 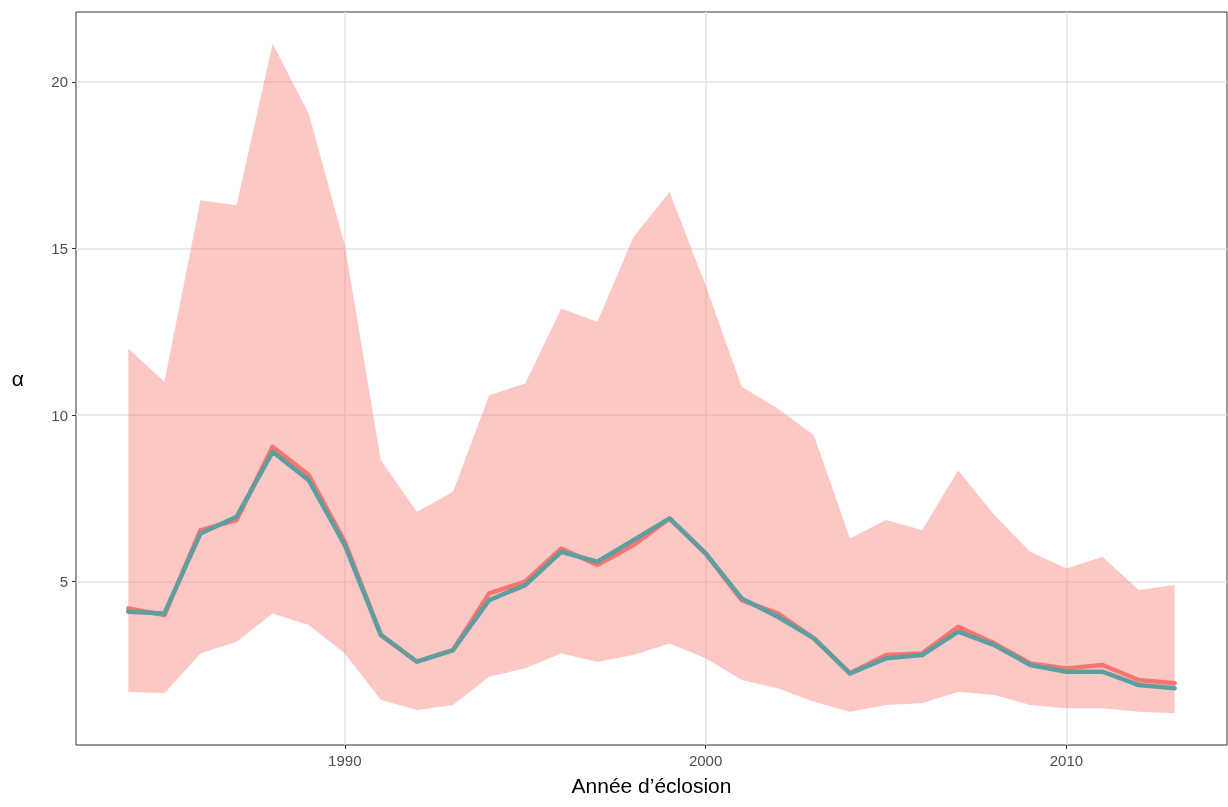 I want to click on x-tick-label: 2010, so click(x=1066, y=760).